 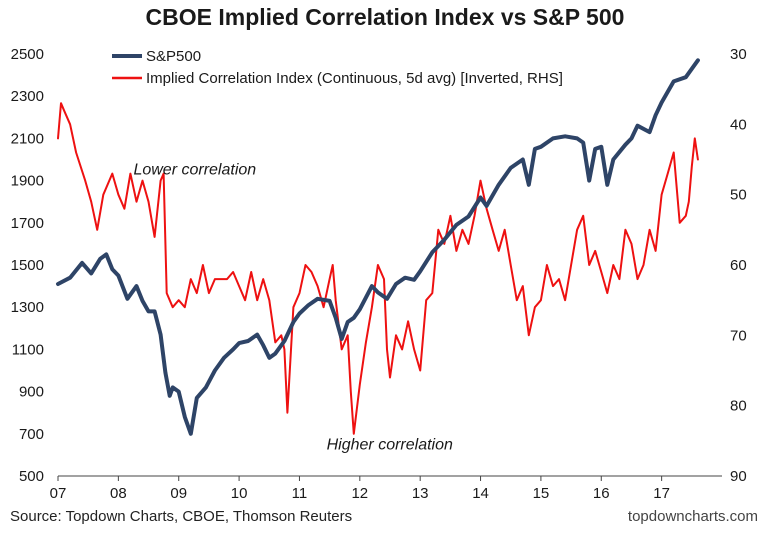 I want to click on y-right-tick-label: 80, so click(x=738, y=406).